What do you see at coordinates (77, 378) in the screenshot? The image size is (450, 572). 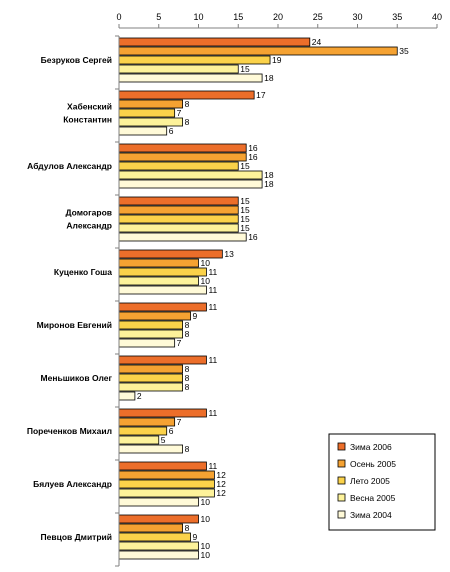 I see `category-label: Меньшиков Олег` at bounding box center [77, 378].